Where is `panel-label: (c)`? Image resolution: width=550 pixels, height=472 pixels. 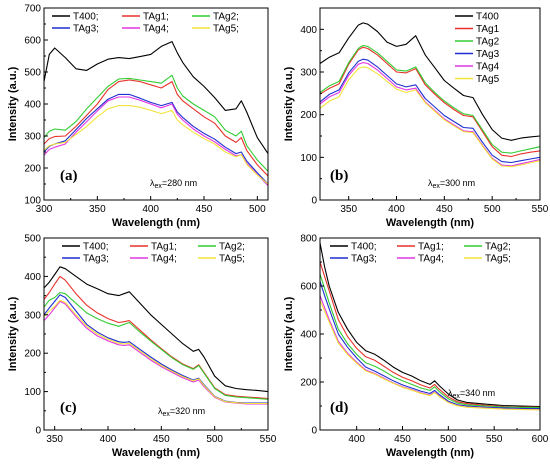
panel-label: (c) is located at coordinates (68, 408).